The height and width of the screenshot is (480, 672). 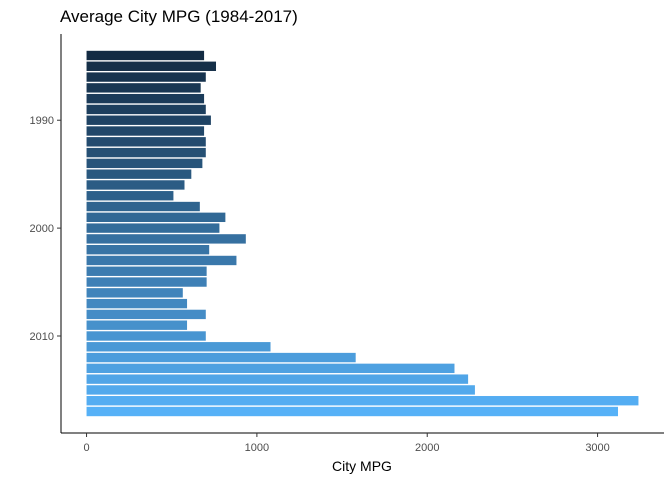 What do you see at coordinates (143, 206) in the screenshot?
I see `bar-1998` at bounding box center [143, 206].